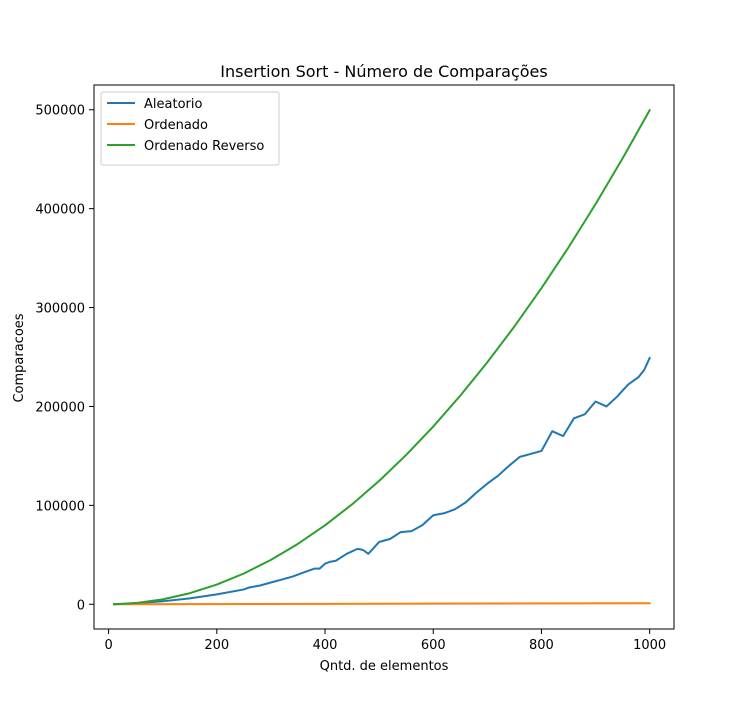 The width and height of the screenshot is (749, 707). What do you see at coordinates (382, 604) in the screenshot?
I see `series-line-ordenado` at bounding box center [382, 604].